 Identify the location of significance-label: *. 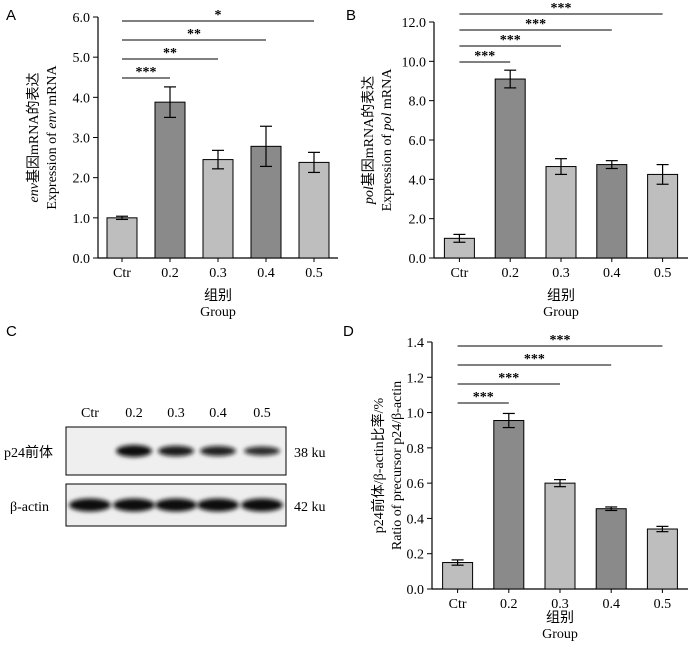
(218, 15).